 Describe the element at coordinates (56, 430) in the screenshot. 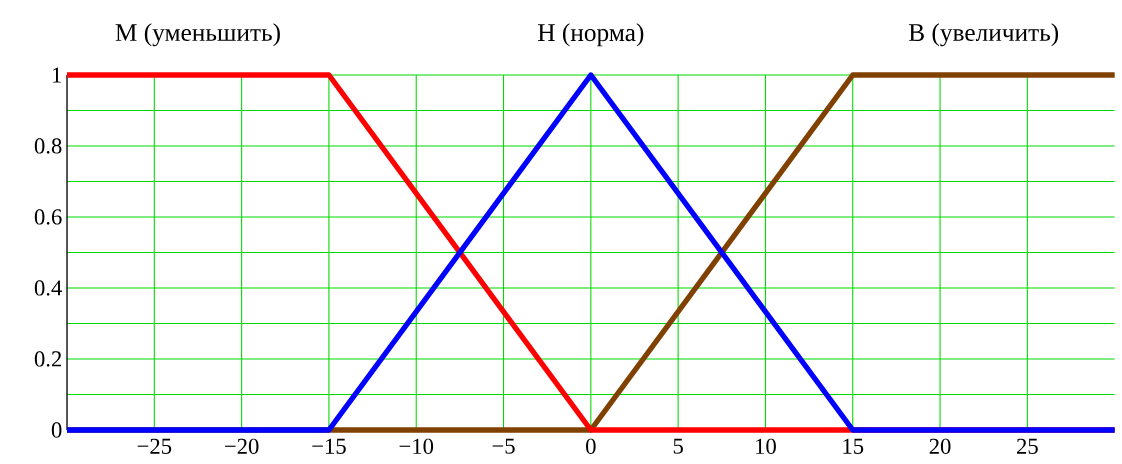

I see `y-tick-label: 0` at that location.